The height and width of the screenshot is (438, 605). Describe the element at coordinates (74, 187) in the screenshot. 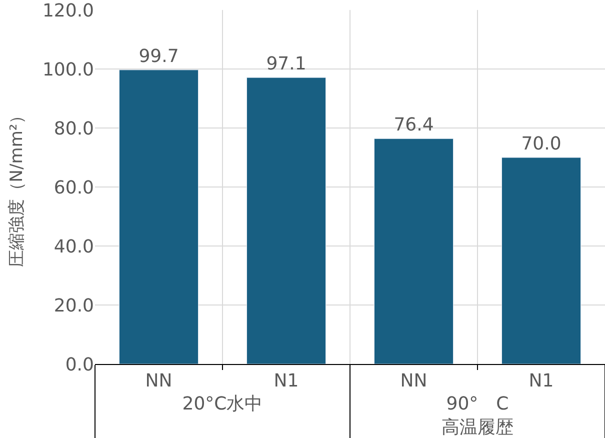

I see `y-tick-label: 60.0` at that location.